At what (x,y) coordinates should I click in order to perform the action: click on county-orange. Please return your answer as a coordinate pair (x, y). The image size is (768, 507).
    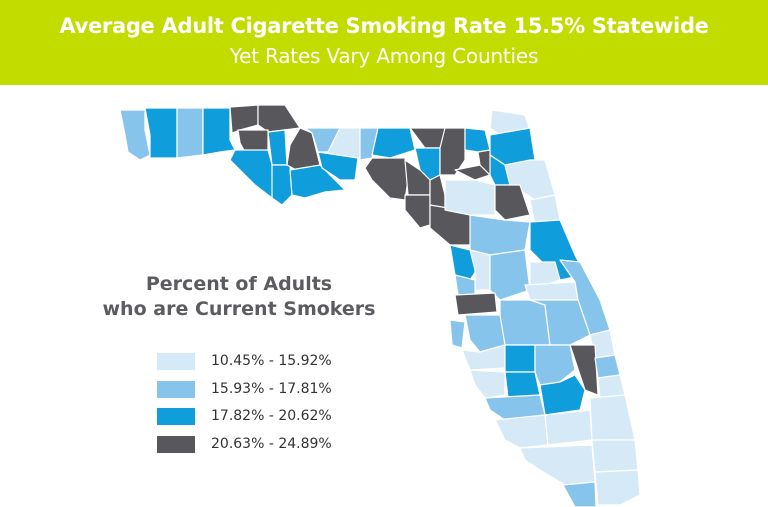
    Looking at the image, I should click on (551, 291).